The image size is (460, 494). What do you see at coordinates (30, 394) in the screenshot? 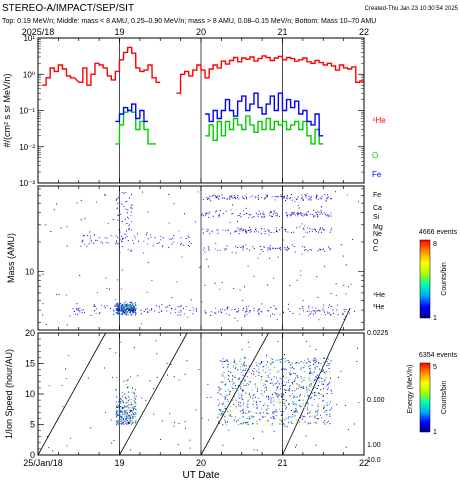
I see `y-tick-label: 10` at bounding box center [30, 394].